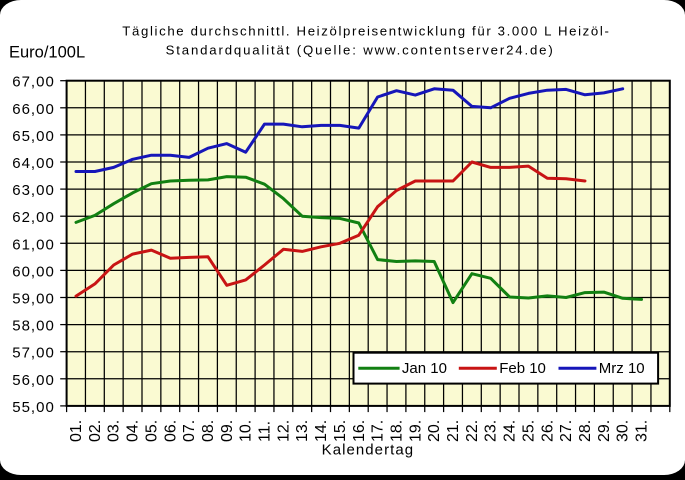  What do you see at coordinates (170, 431) in the screenshot?
I see `svg-text: 06.` at bounding box center [170, 431].